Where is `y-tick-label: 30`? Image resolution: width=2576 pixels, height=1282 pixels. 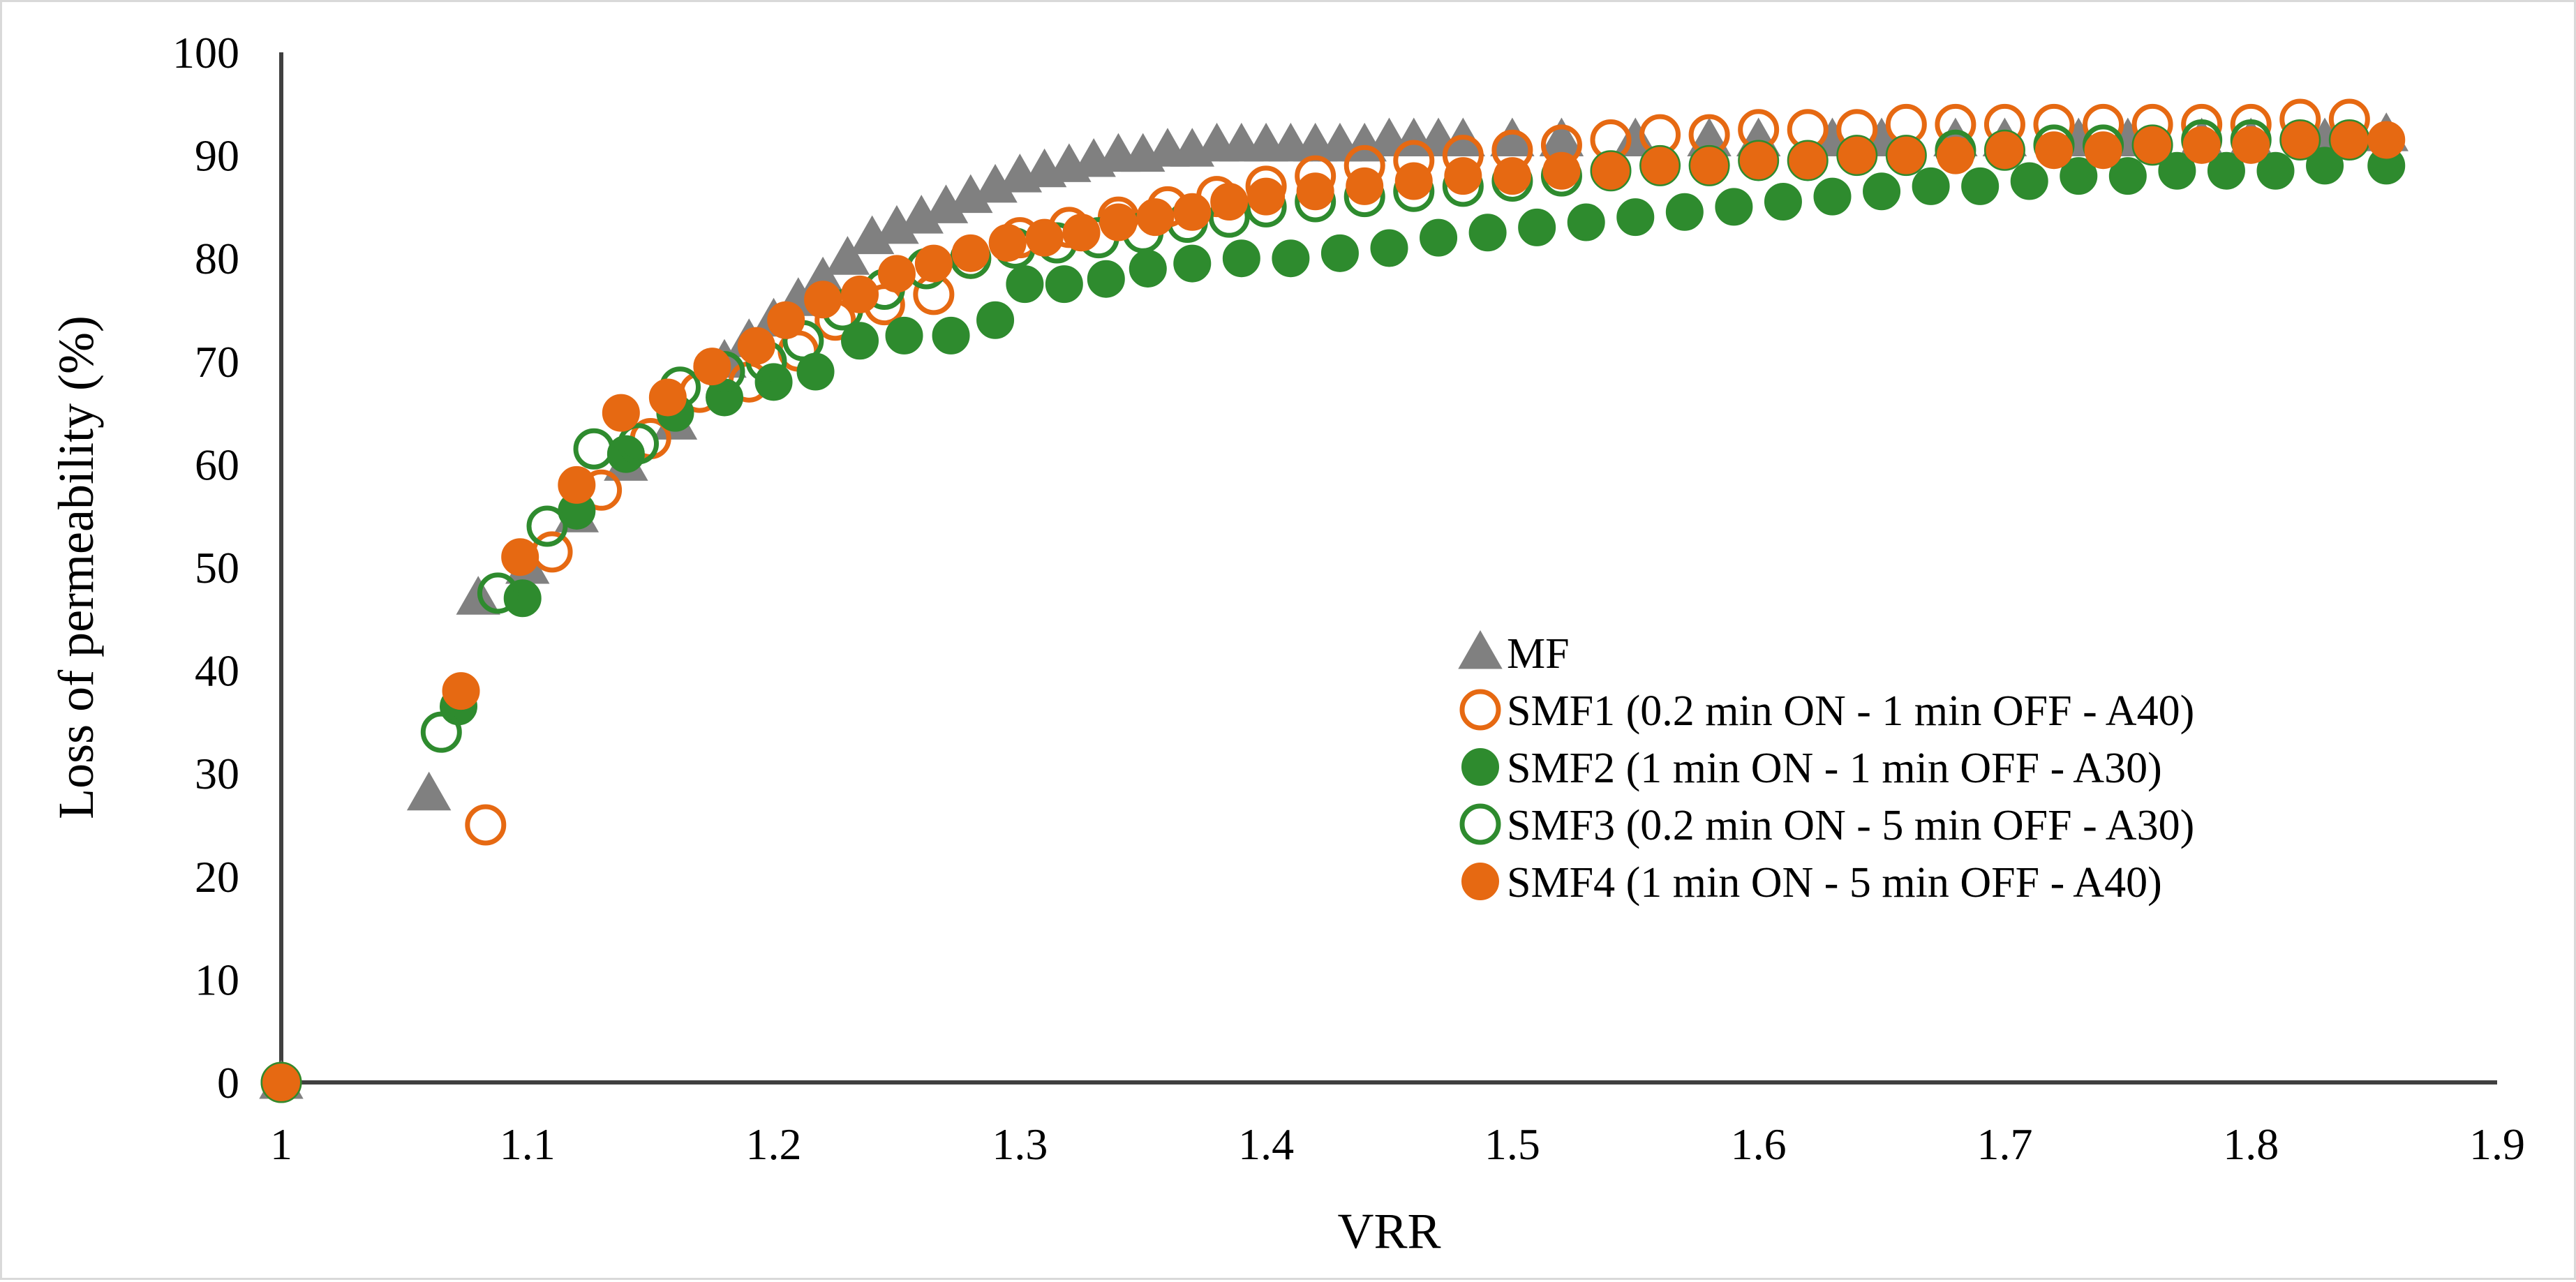 y-tick-label: 30 is located at coordinates (217, 773).